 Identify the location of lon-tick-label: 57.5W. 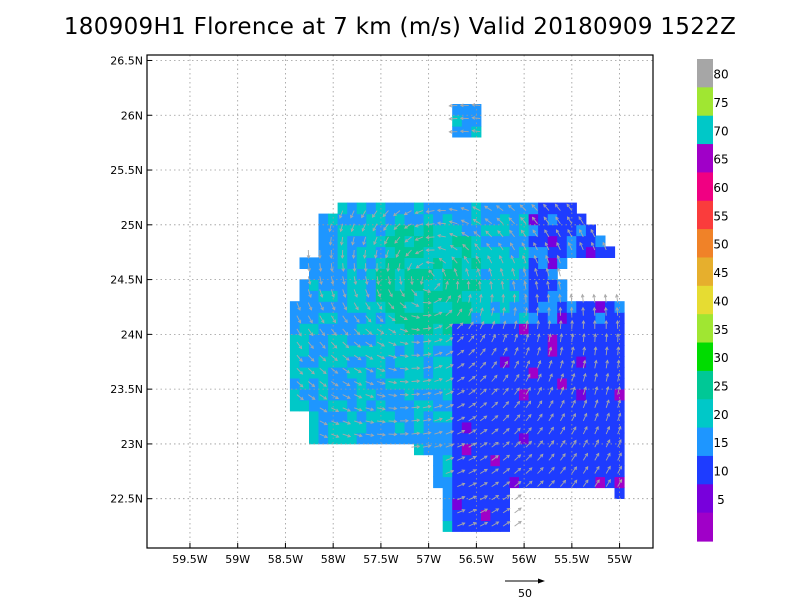
(380, 559).